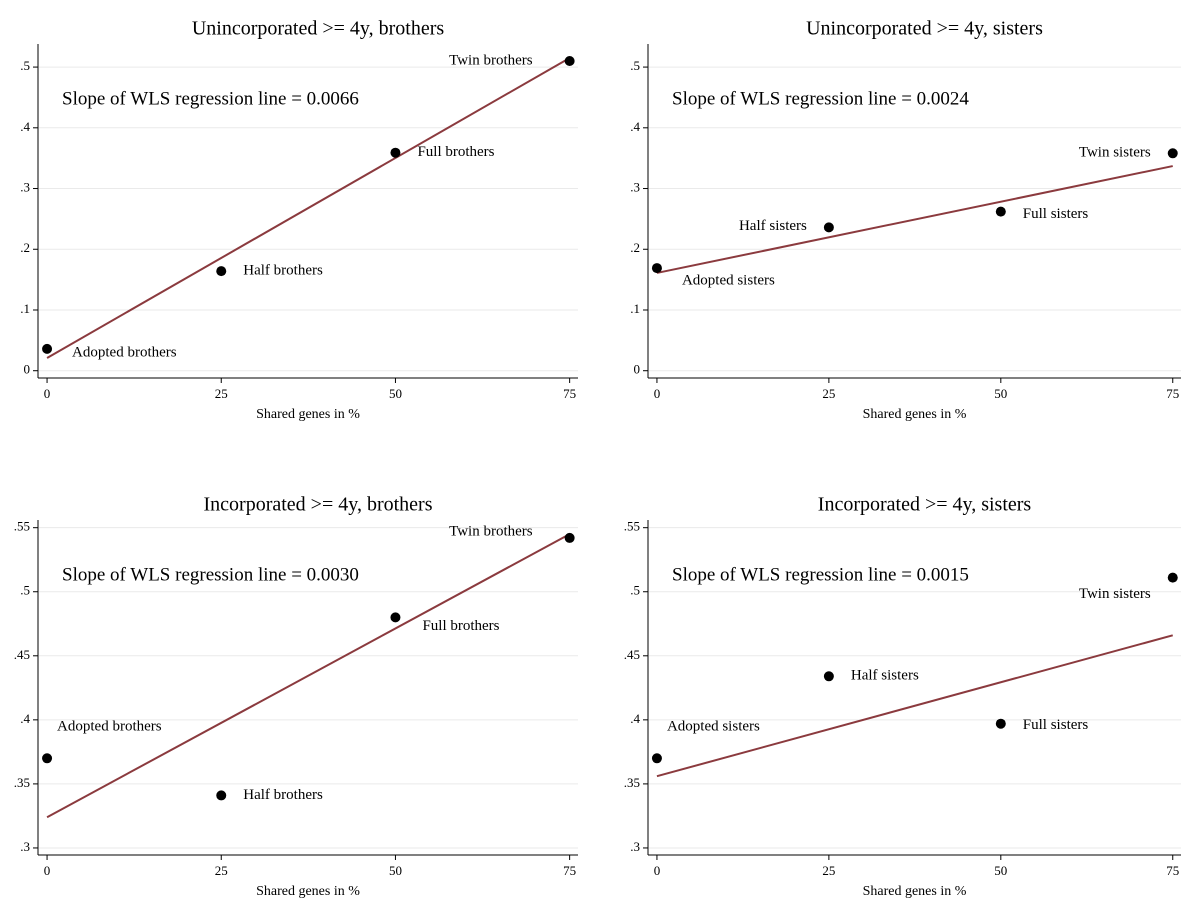 The width and height of the screenshot is (1192, 906). Describe the element at coordinates (318, 29) in the screenshot. I see `panel-title: Unincorporated >= 4y, brothers` at that location.